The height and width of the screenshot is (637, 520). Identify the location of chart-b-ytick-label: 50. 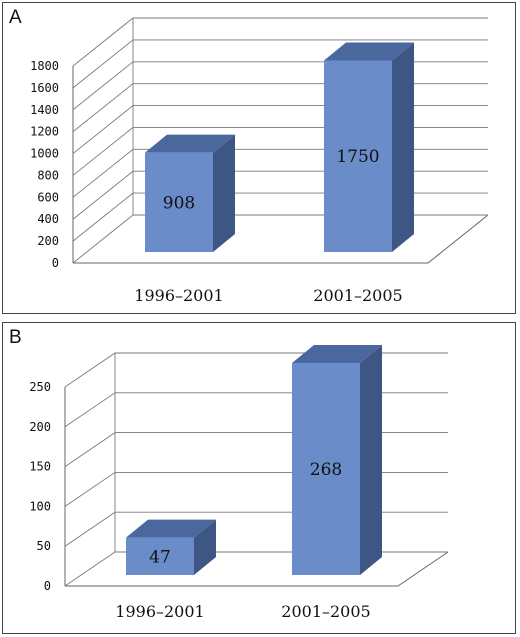
(44, 546).